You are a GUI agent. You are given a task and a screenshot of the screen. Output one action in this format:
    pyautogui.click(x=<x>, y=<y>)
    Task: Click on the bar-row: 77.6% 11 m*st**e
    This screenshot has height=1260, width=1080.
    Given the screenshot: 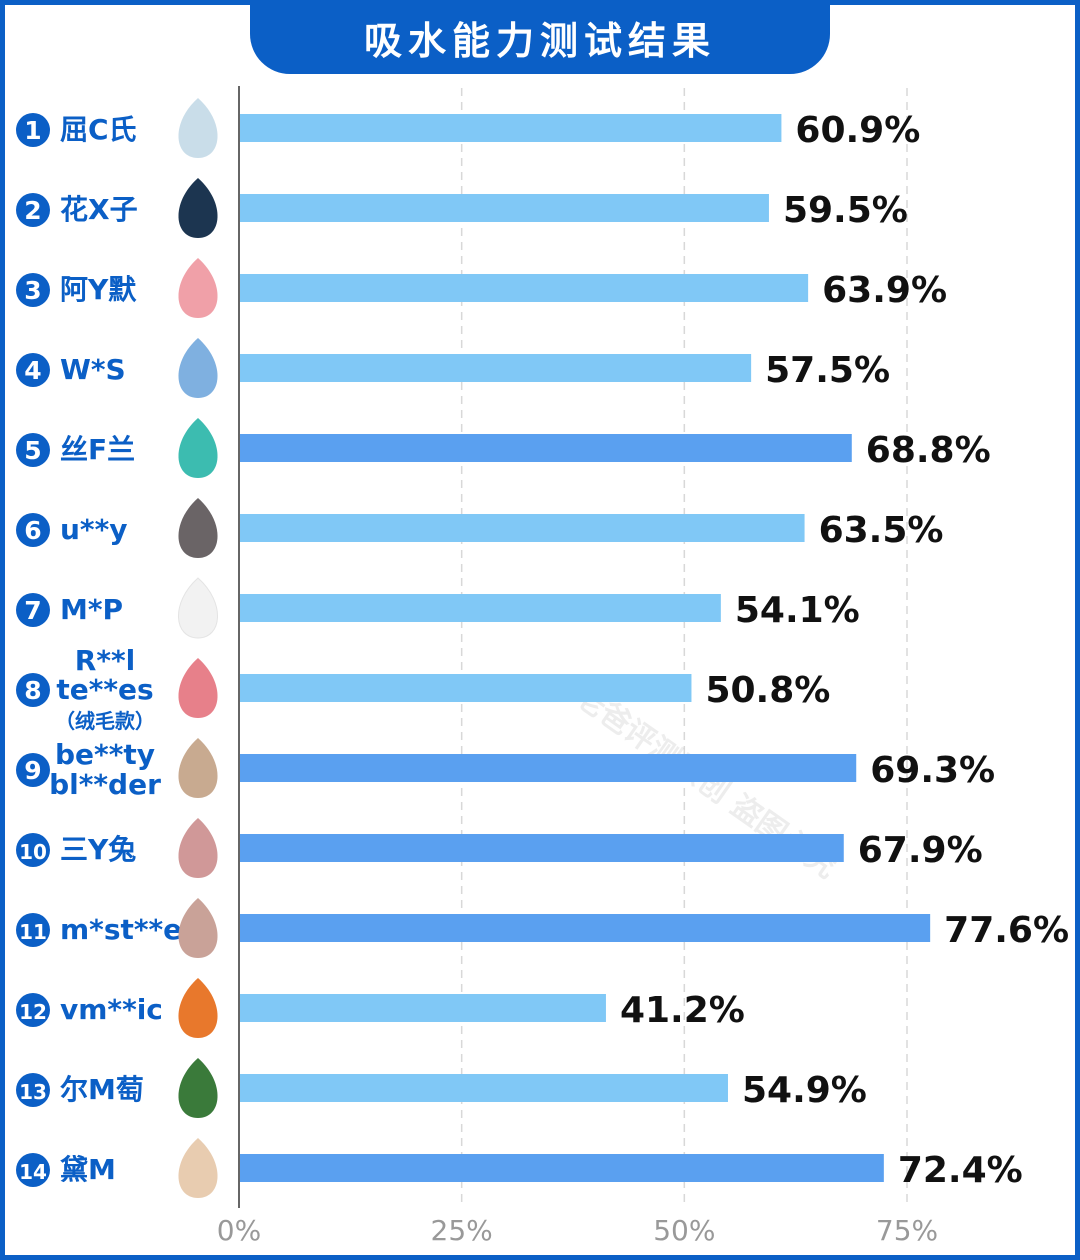 What is the action you would take?
    pyautogui.click(x=542, y=928)
    